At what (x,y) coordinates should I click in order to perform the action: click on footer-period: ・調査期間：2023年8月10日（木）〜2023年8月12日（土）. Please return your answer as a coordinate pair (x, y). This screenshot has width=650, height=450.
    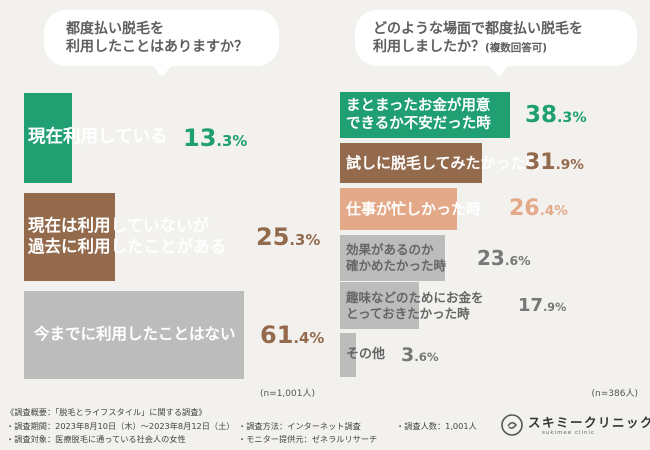
    Looking at the image, I should click on (120, 426).